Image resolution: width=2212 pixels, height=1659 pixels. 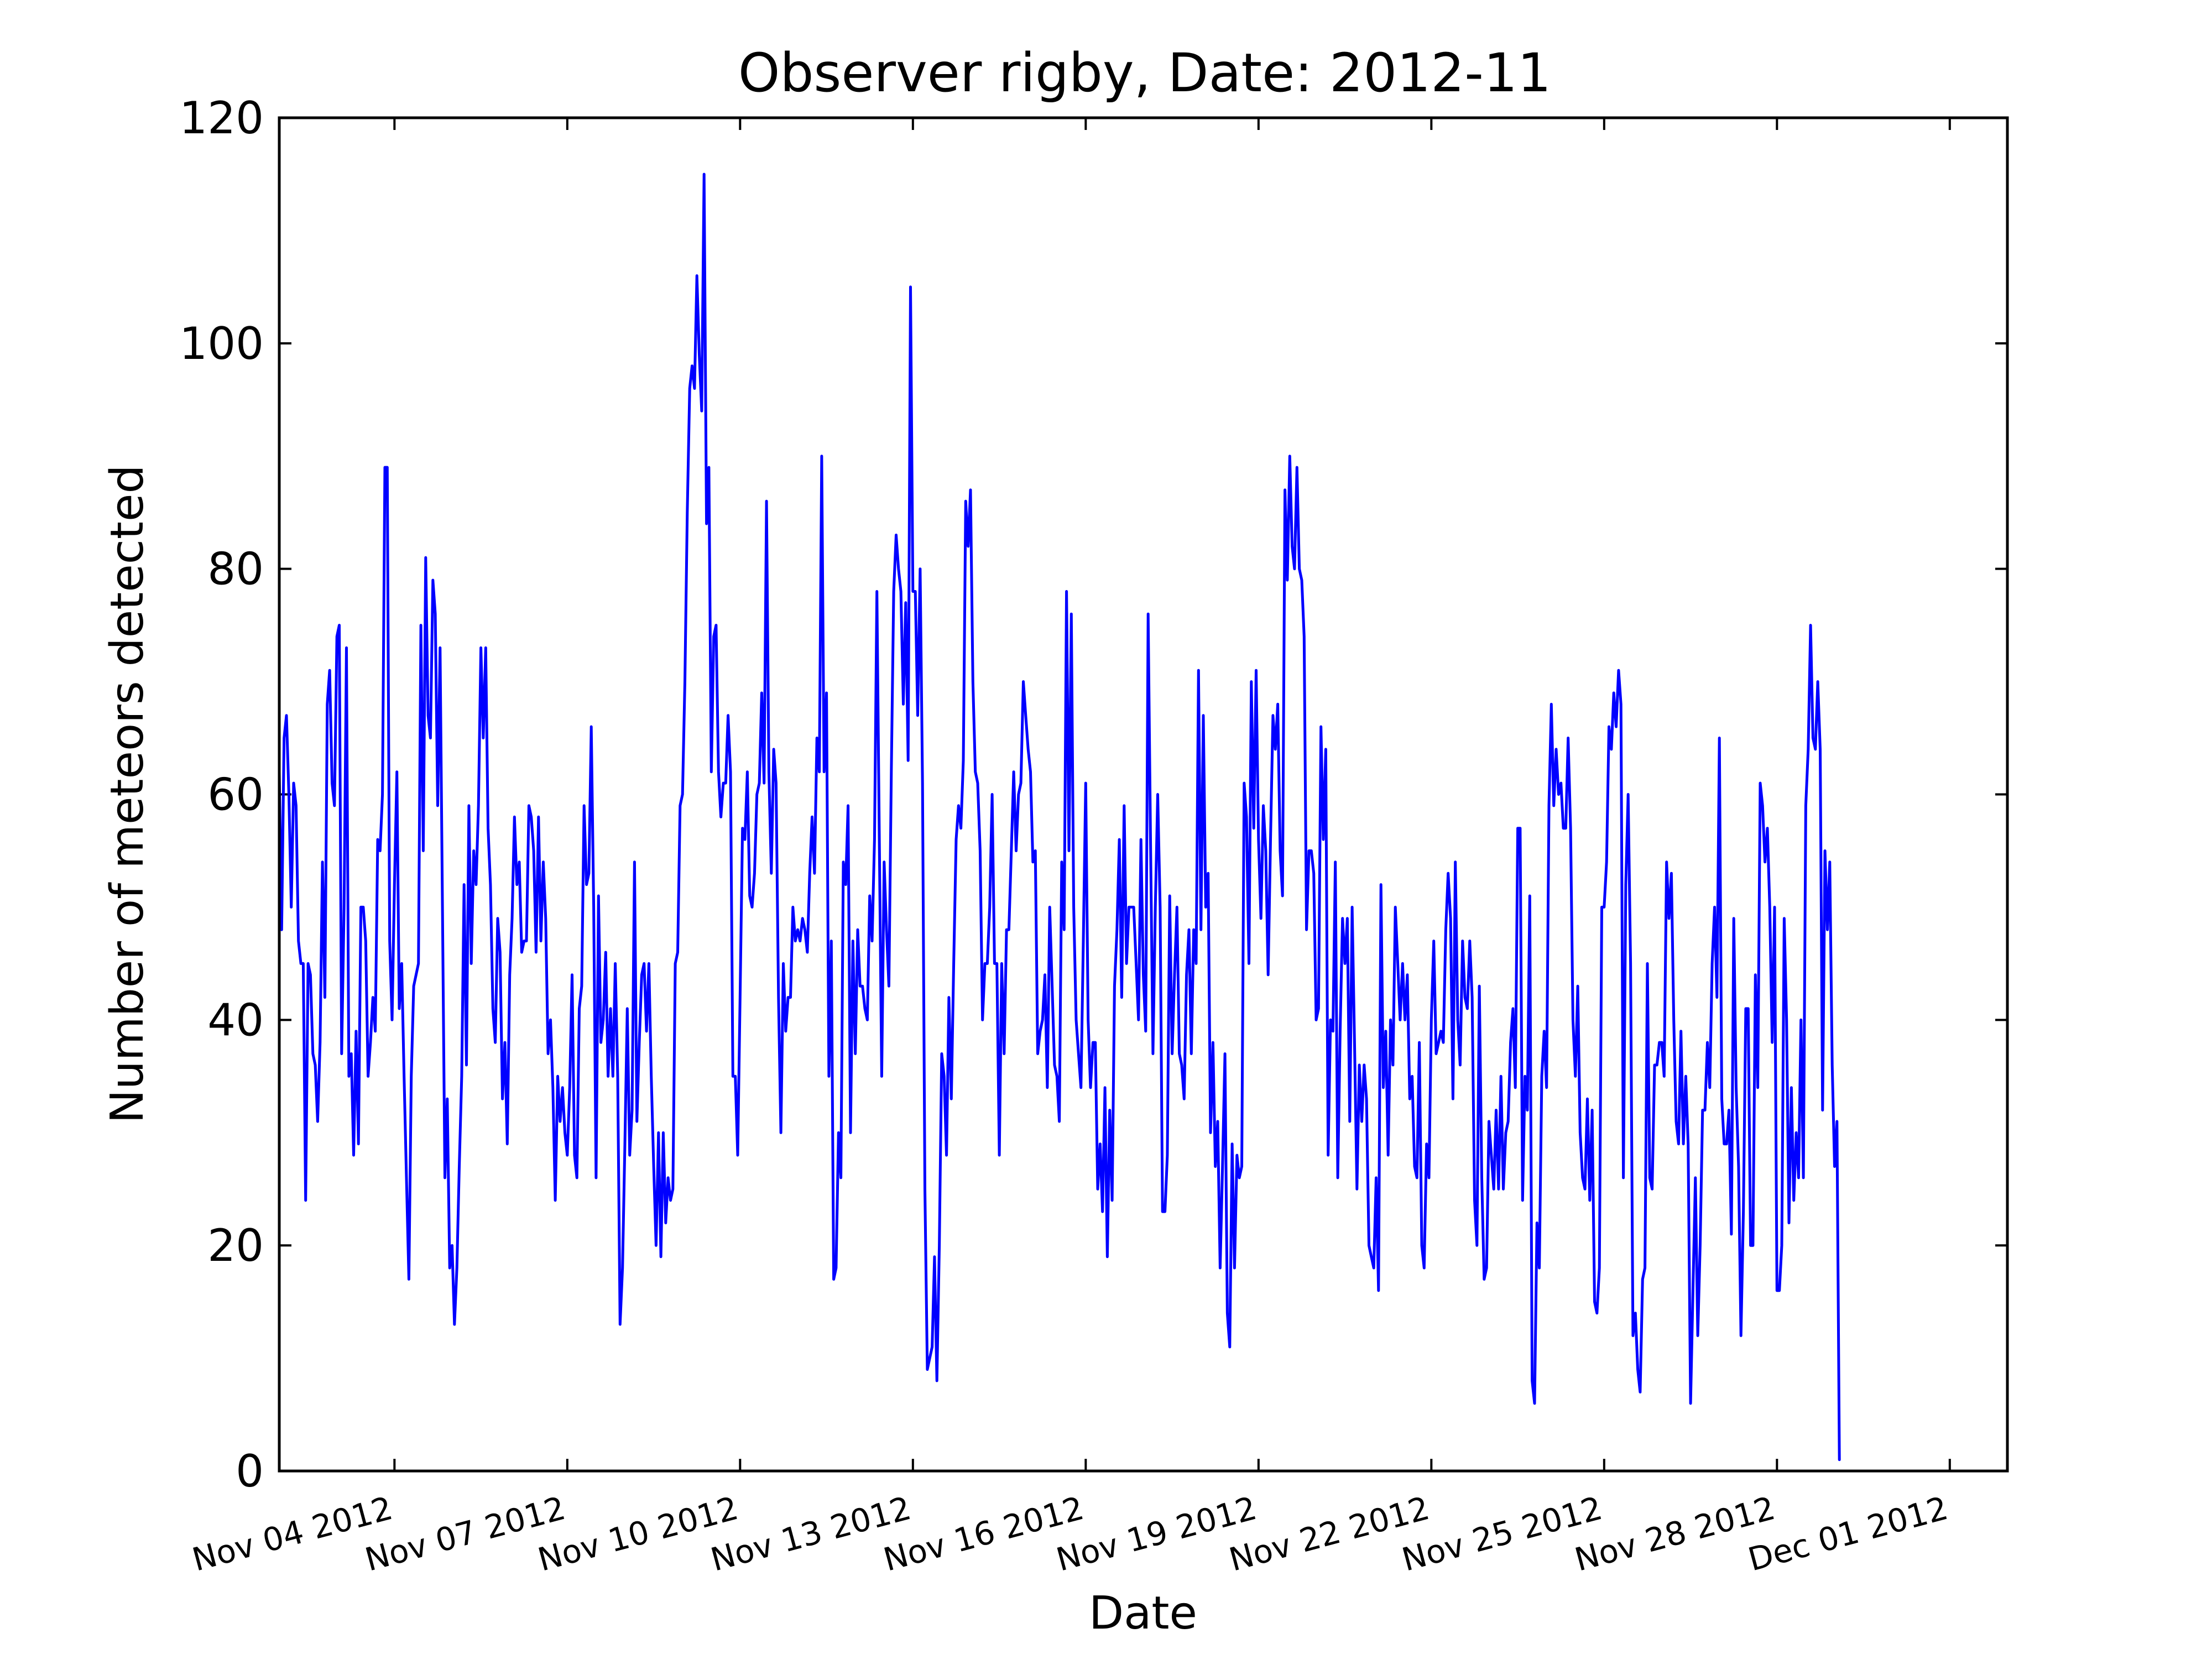 I want to click on y-tick-label: 0, so click(x=250, y=1472).